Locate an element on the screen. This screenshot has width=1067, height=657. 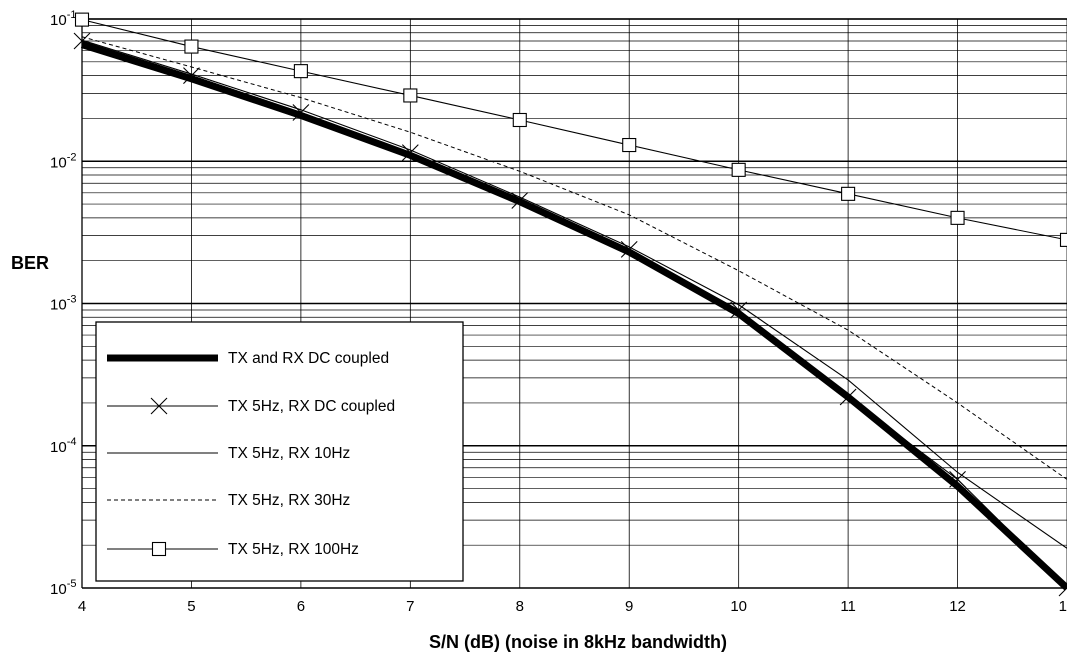
legend-label: TX 5Hz, RX 30Hz is located at coordinates (289, 500).